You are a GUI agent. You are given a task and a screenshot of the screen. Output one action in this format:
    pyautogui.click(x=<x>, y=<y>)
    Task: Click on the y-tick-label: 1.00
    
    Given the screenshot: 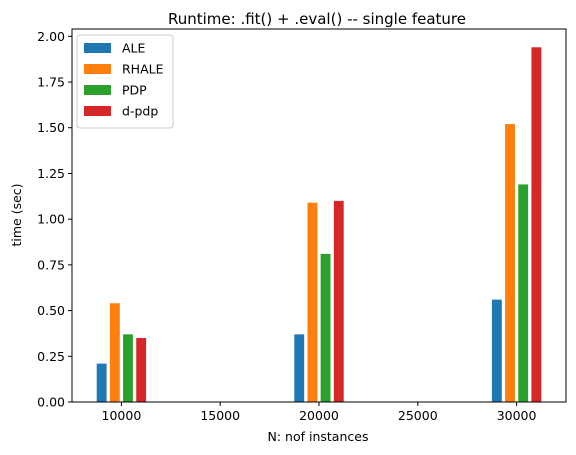 What is the action you would take?
    pyautogui.click(x=51, y=219)
    